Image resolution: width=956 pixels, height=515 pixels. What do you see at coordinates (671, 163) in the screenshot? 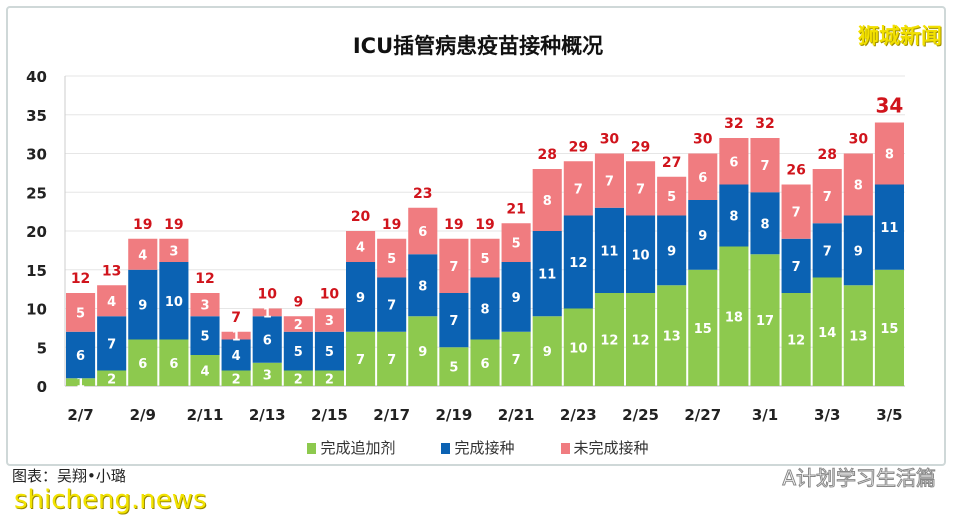
I see `total-label: 27` at bounding box center [671, 163].